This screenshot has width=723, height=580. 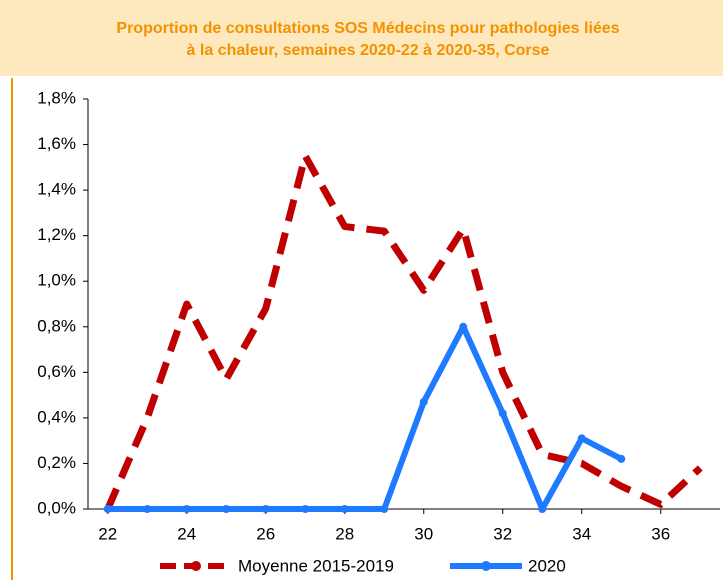 I want to click on x-tick-label: 28, so click(x=344, y=533).